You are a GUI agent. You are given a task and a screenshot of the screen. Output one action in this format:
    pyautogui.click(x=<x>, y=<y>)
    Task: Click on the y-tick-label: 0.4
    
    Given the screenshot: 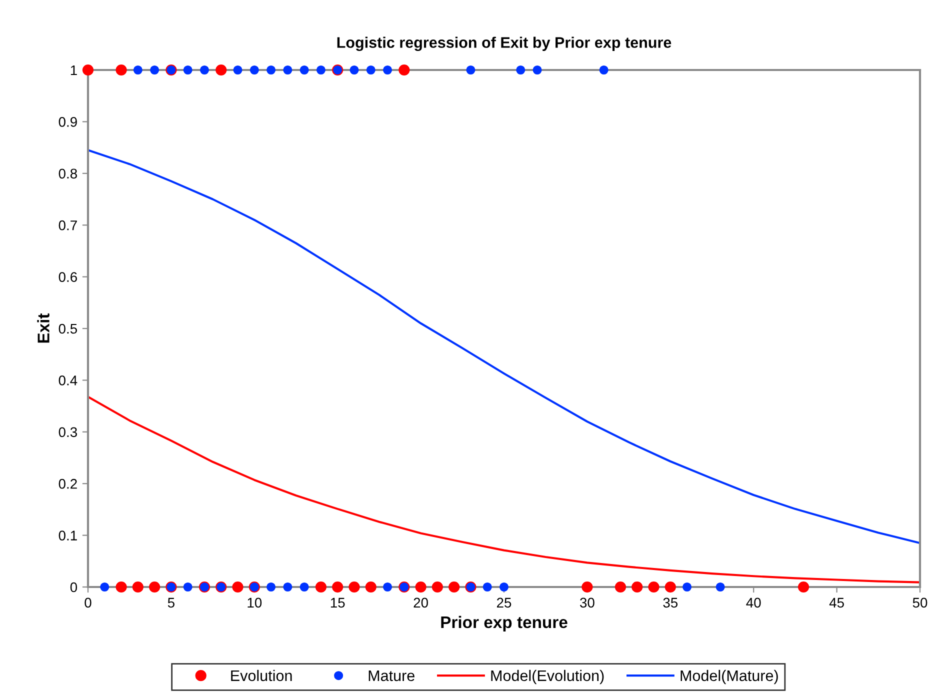 What is the action you would take?
    pyautogui.click(x=68, y=381)
    